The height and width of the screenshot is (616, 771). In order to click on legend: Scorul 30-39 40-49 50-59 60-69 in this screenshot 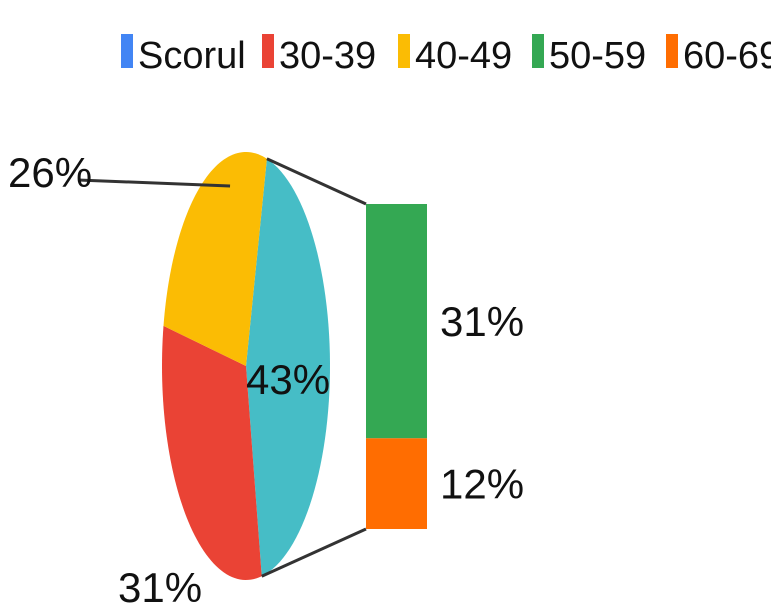, I will do `click(446, 55)`.